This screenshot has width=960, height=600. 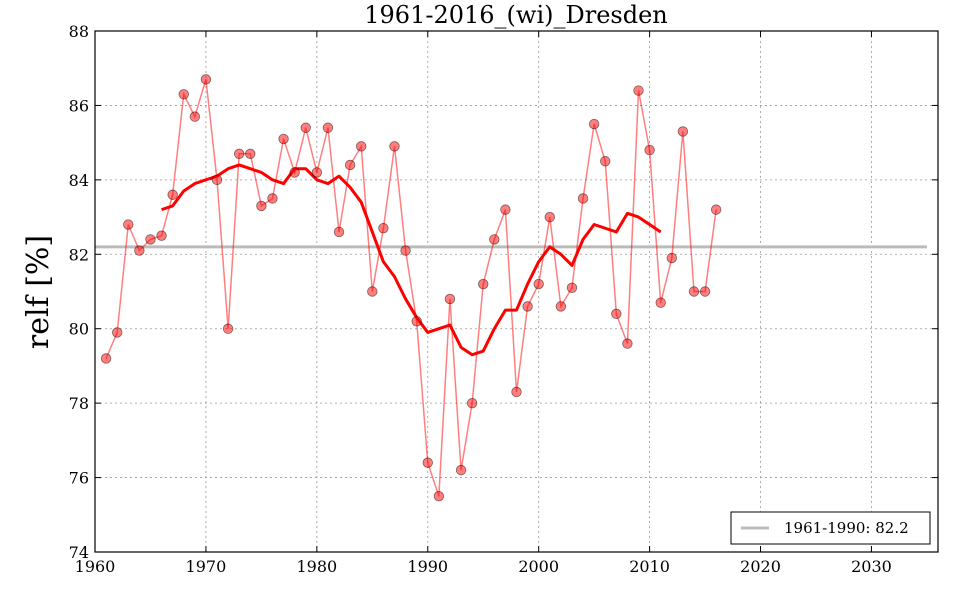 I want to click on y-tick-label: 76, so click(x=79, y=478).